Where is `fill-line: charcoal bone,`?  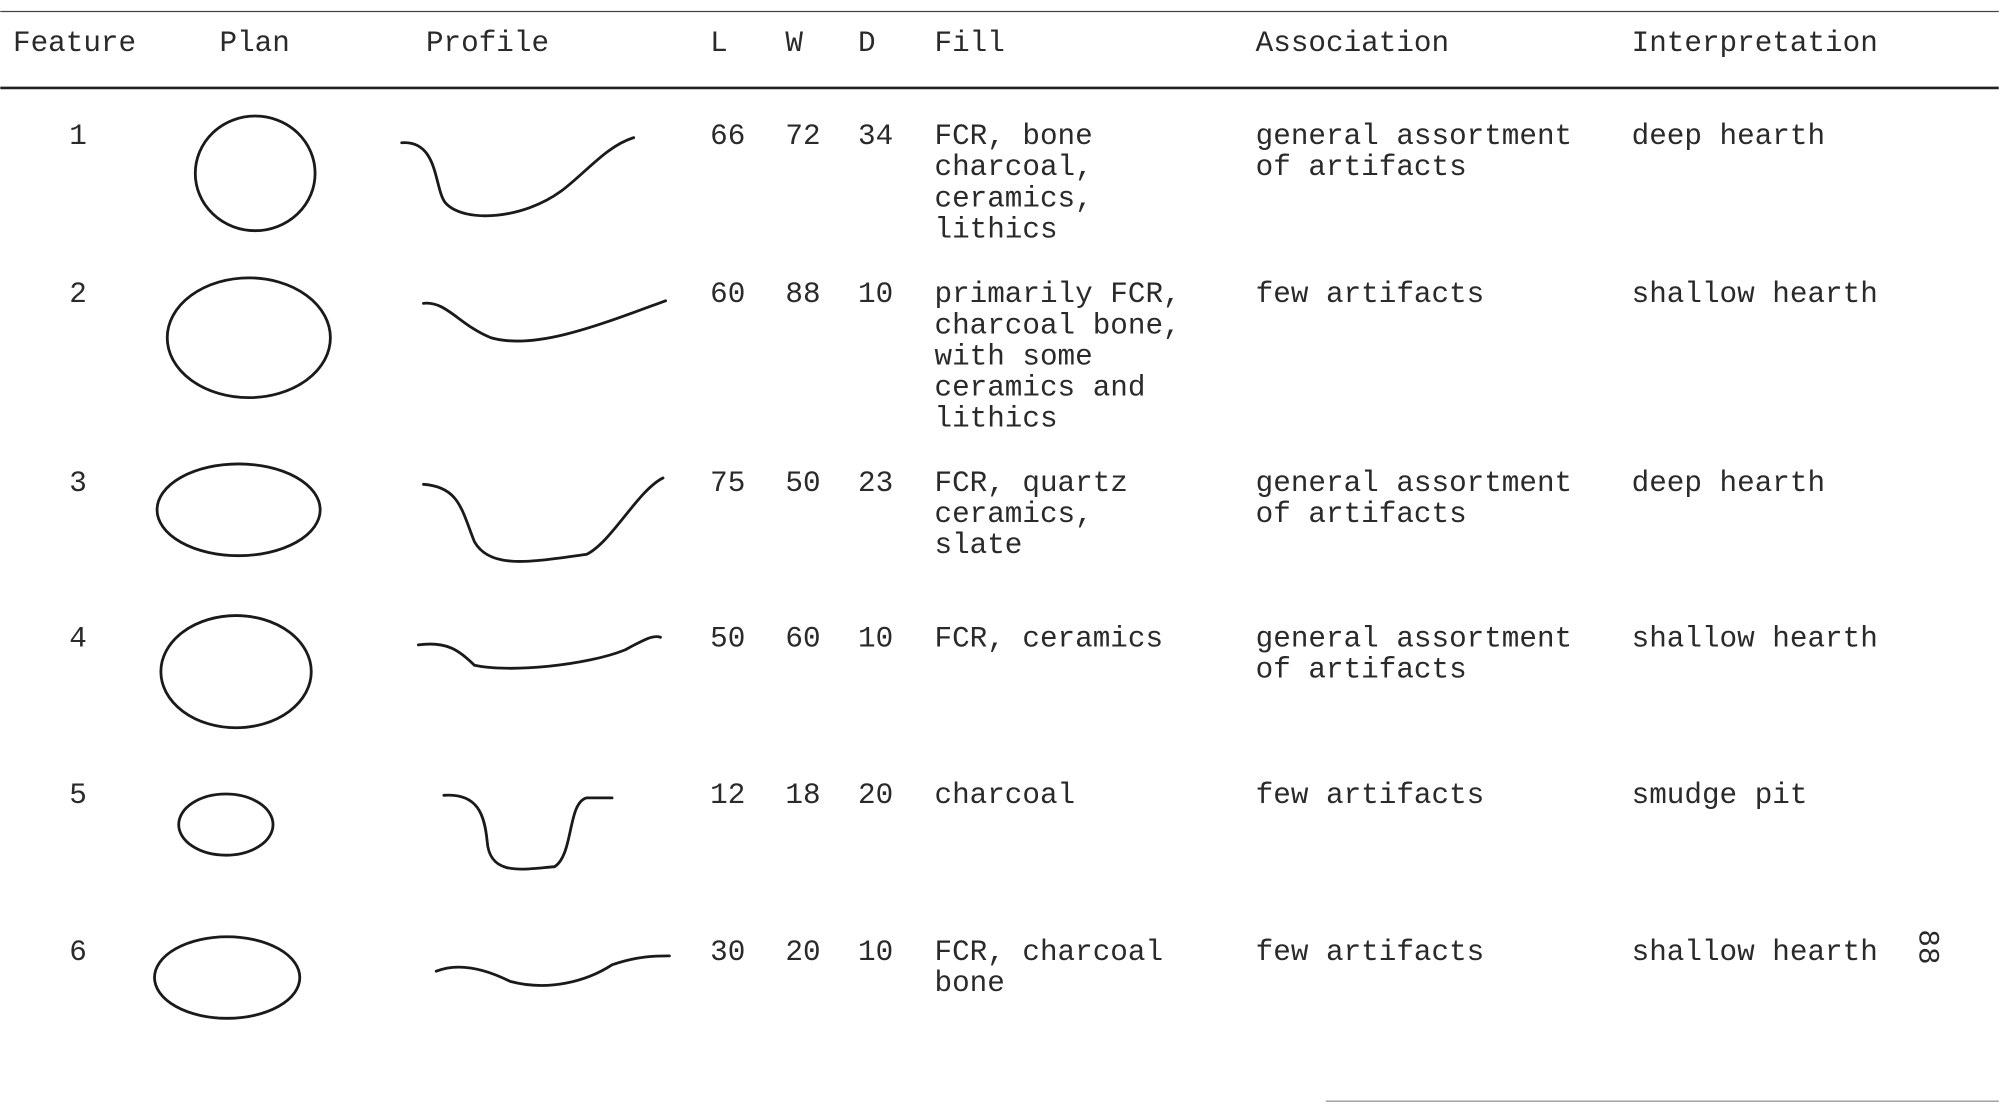
fill-line: charcoal bone, is located at coordinates (1058, 325).